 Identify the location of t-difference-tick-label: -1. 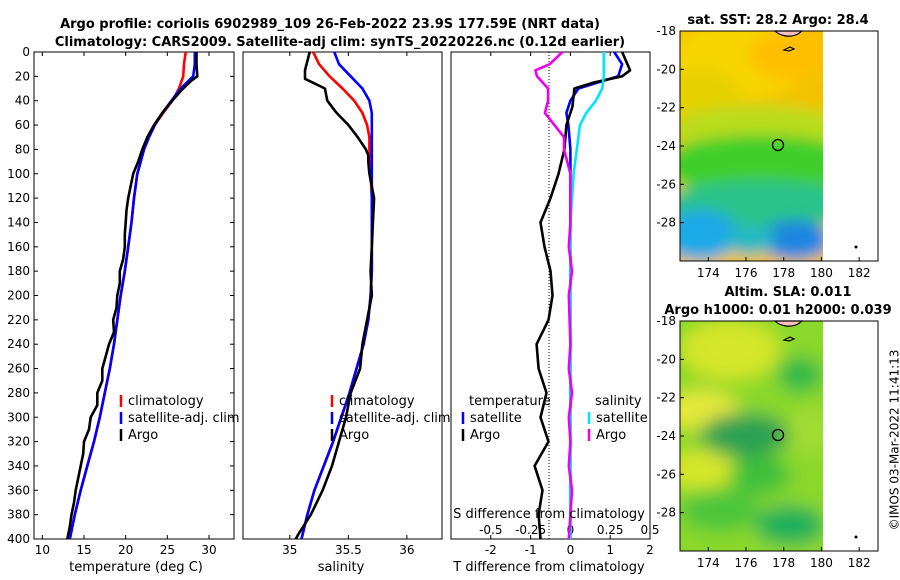
(531, 550).